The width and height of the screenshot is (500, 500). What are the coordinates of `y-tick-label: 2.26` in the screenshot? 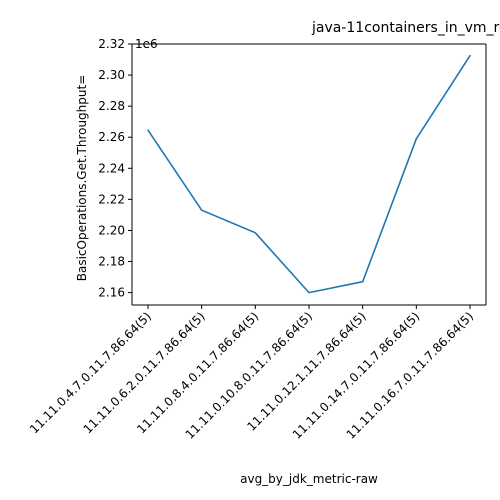 It's located at (111, 137).